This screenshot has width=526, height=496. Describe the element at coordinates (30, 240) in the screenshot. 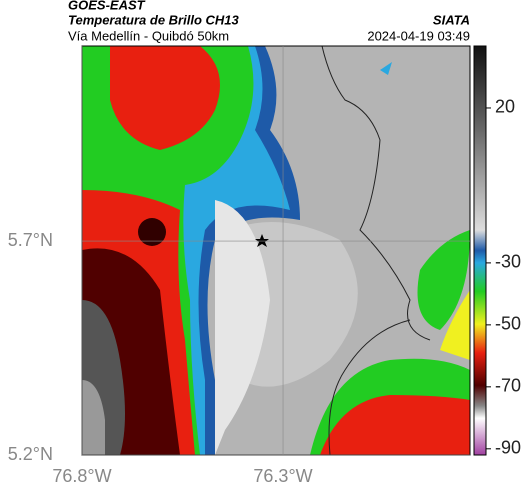

I see `y-tick-label: 5.7°N` at that location.